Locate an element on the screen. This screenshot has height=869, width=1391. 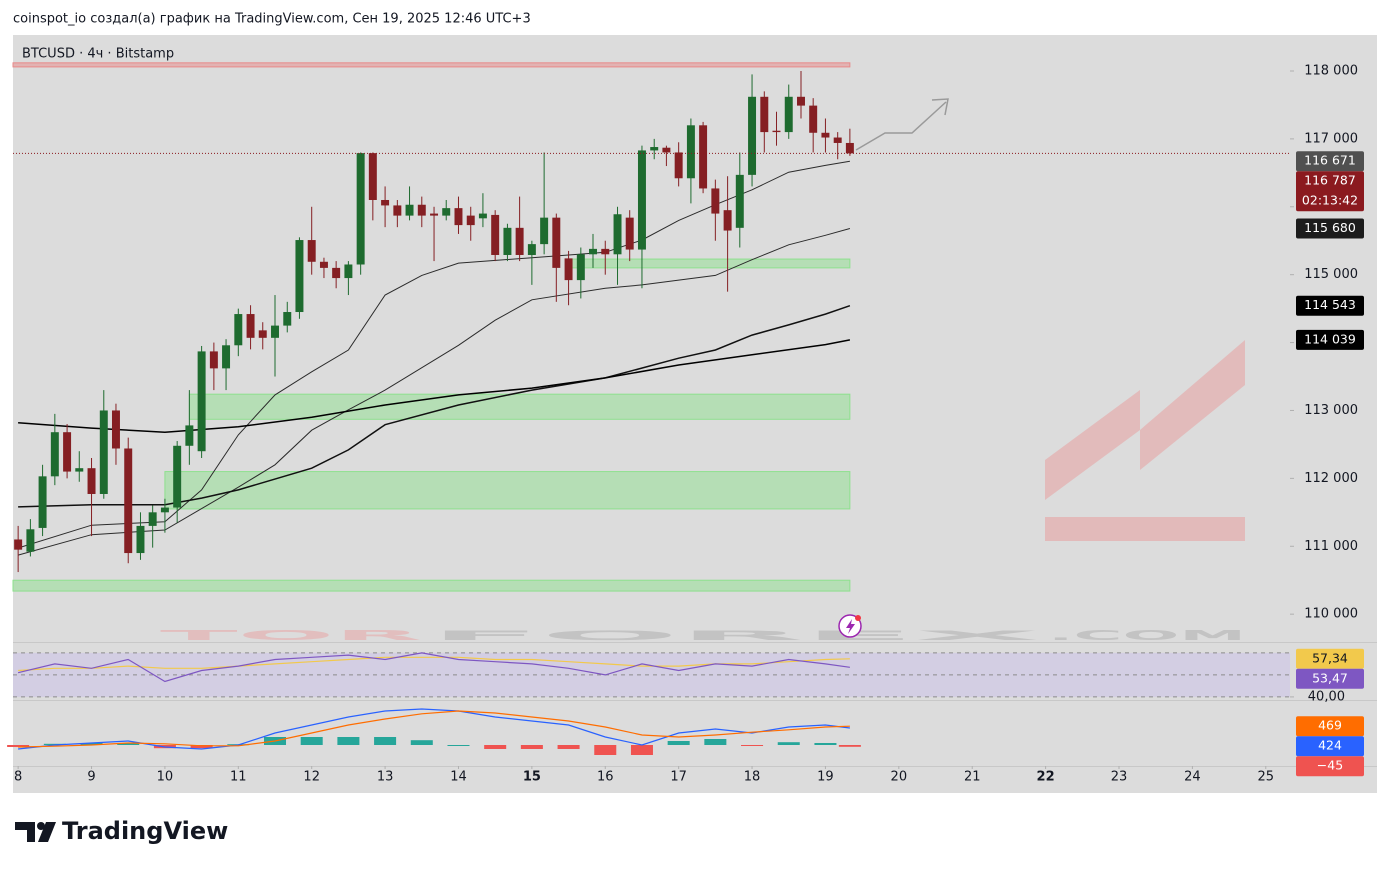
watermark-text: .COM is located at coordinates (1147, 636).